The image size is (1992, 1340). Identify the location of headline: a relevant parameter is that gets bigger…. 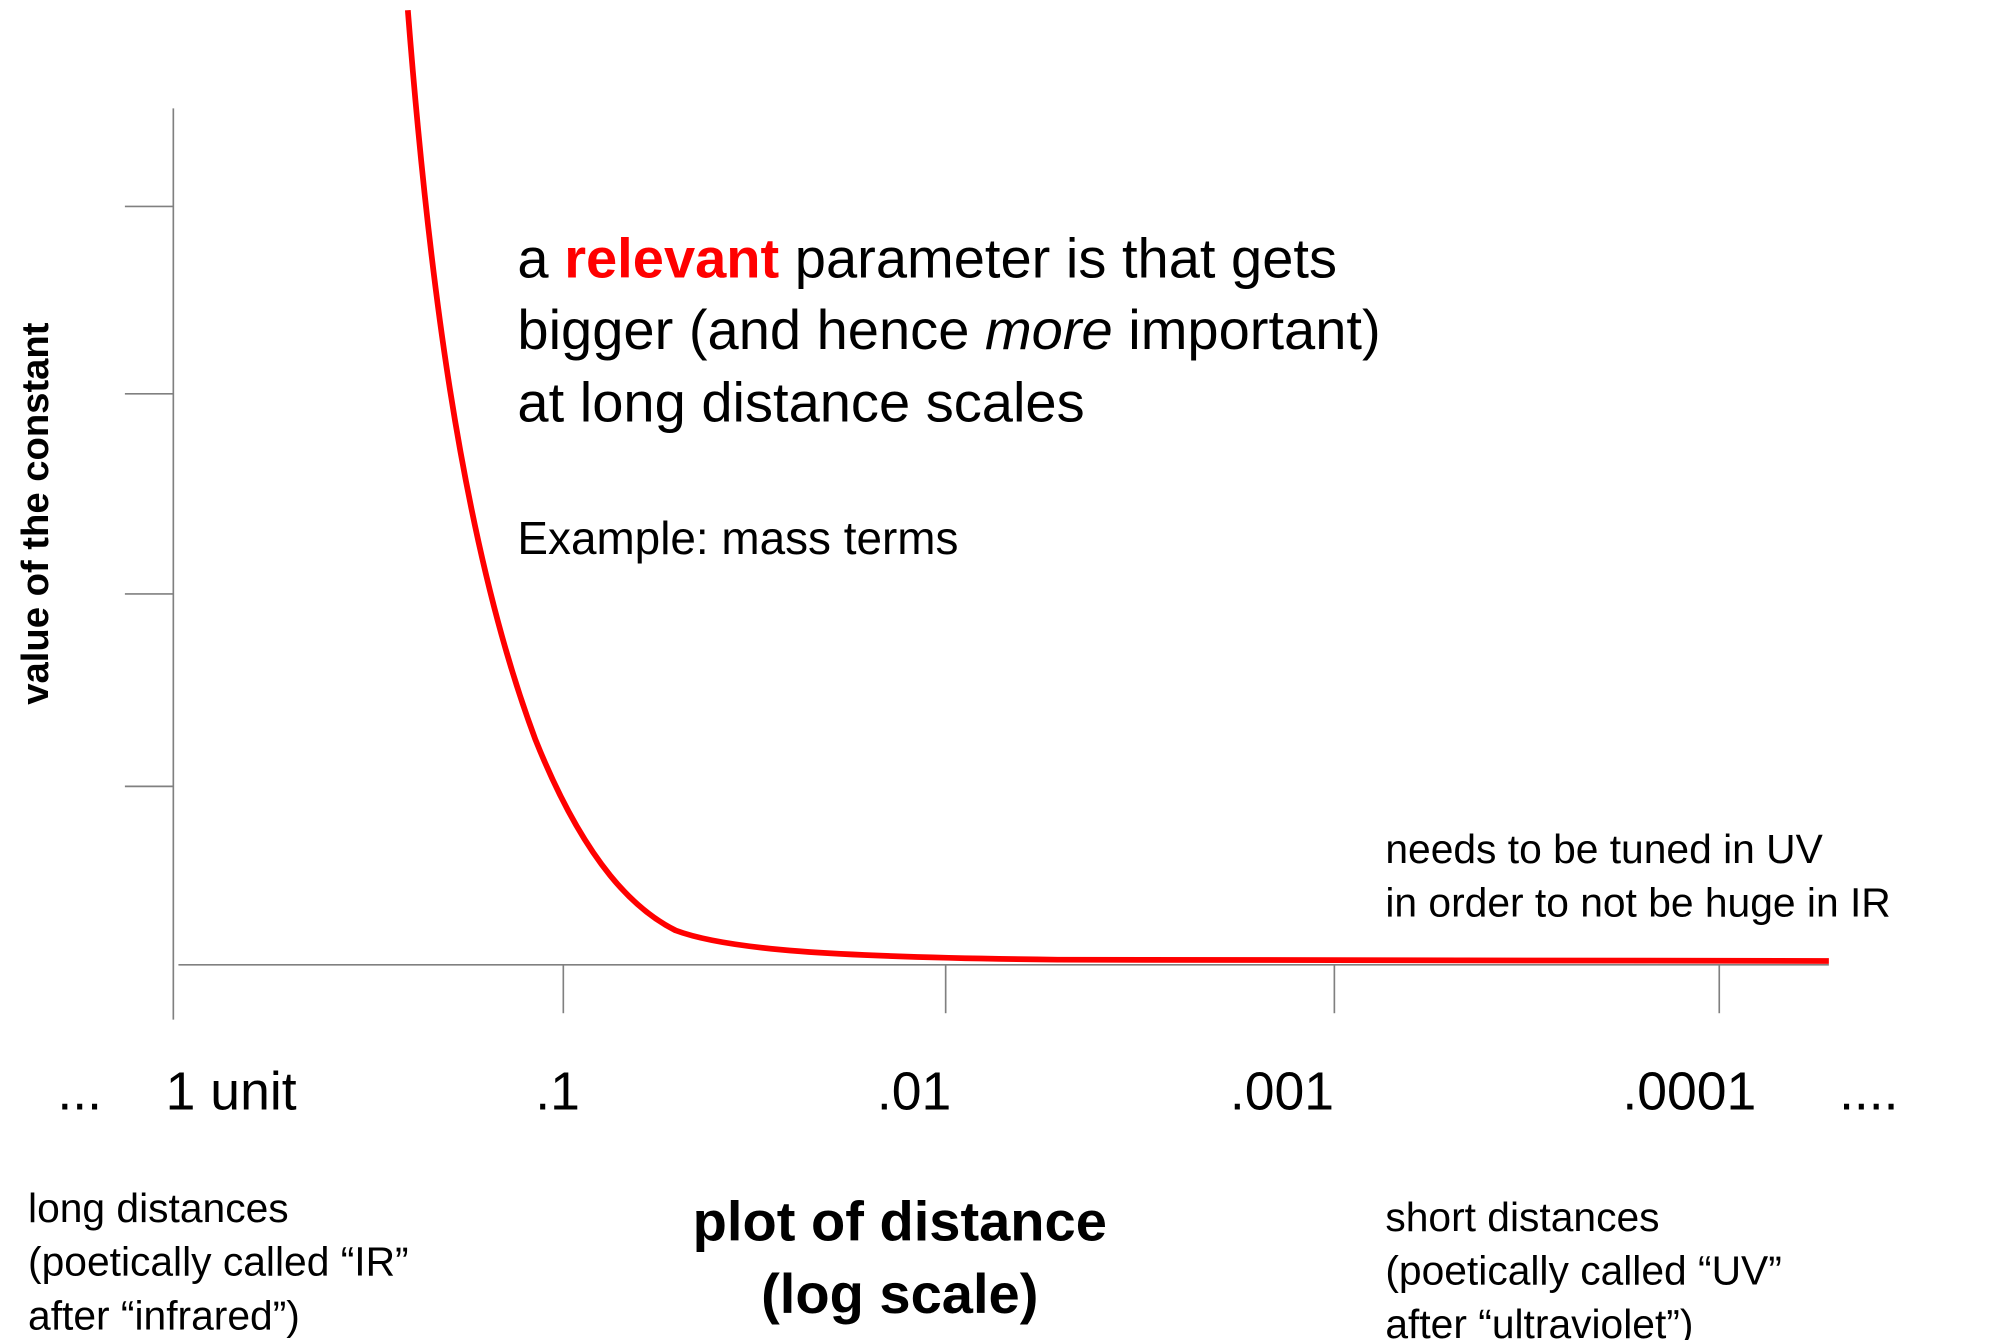
(948, 329).